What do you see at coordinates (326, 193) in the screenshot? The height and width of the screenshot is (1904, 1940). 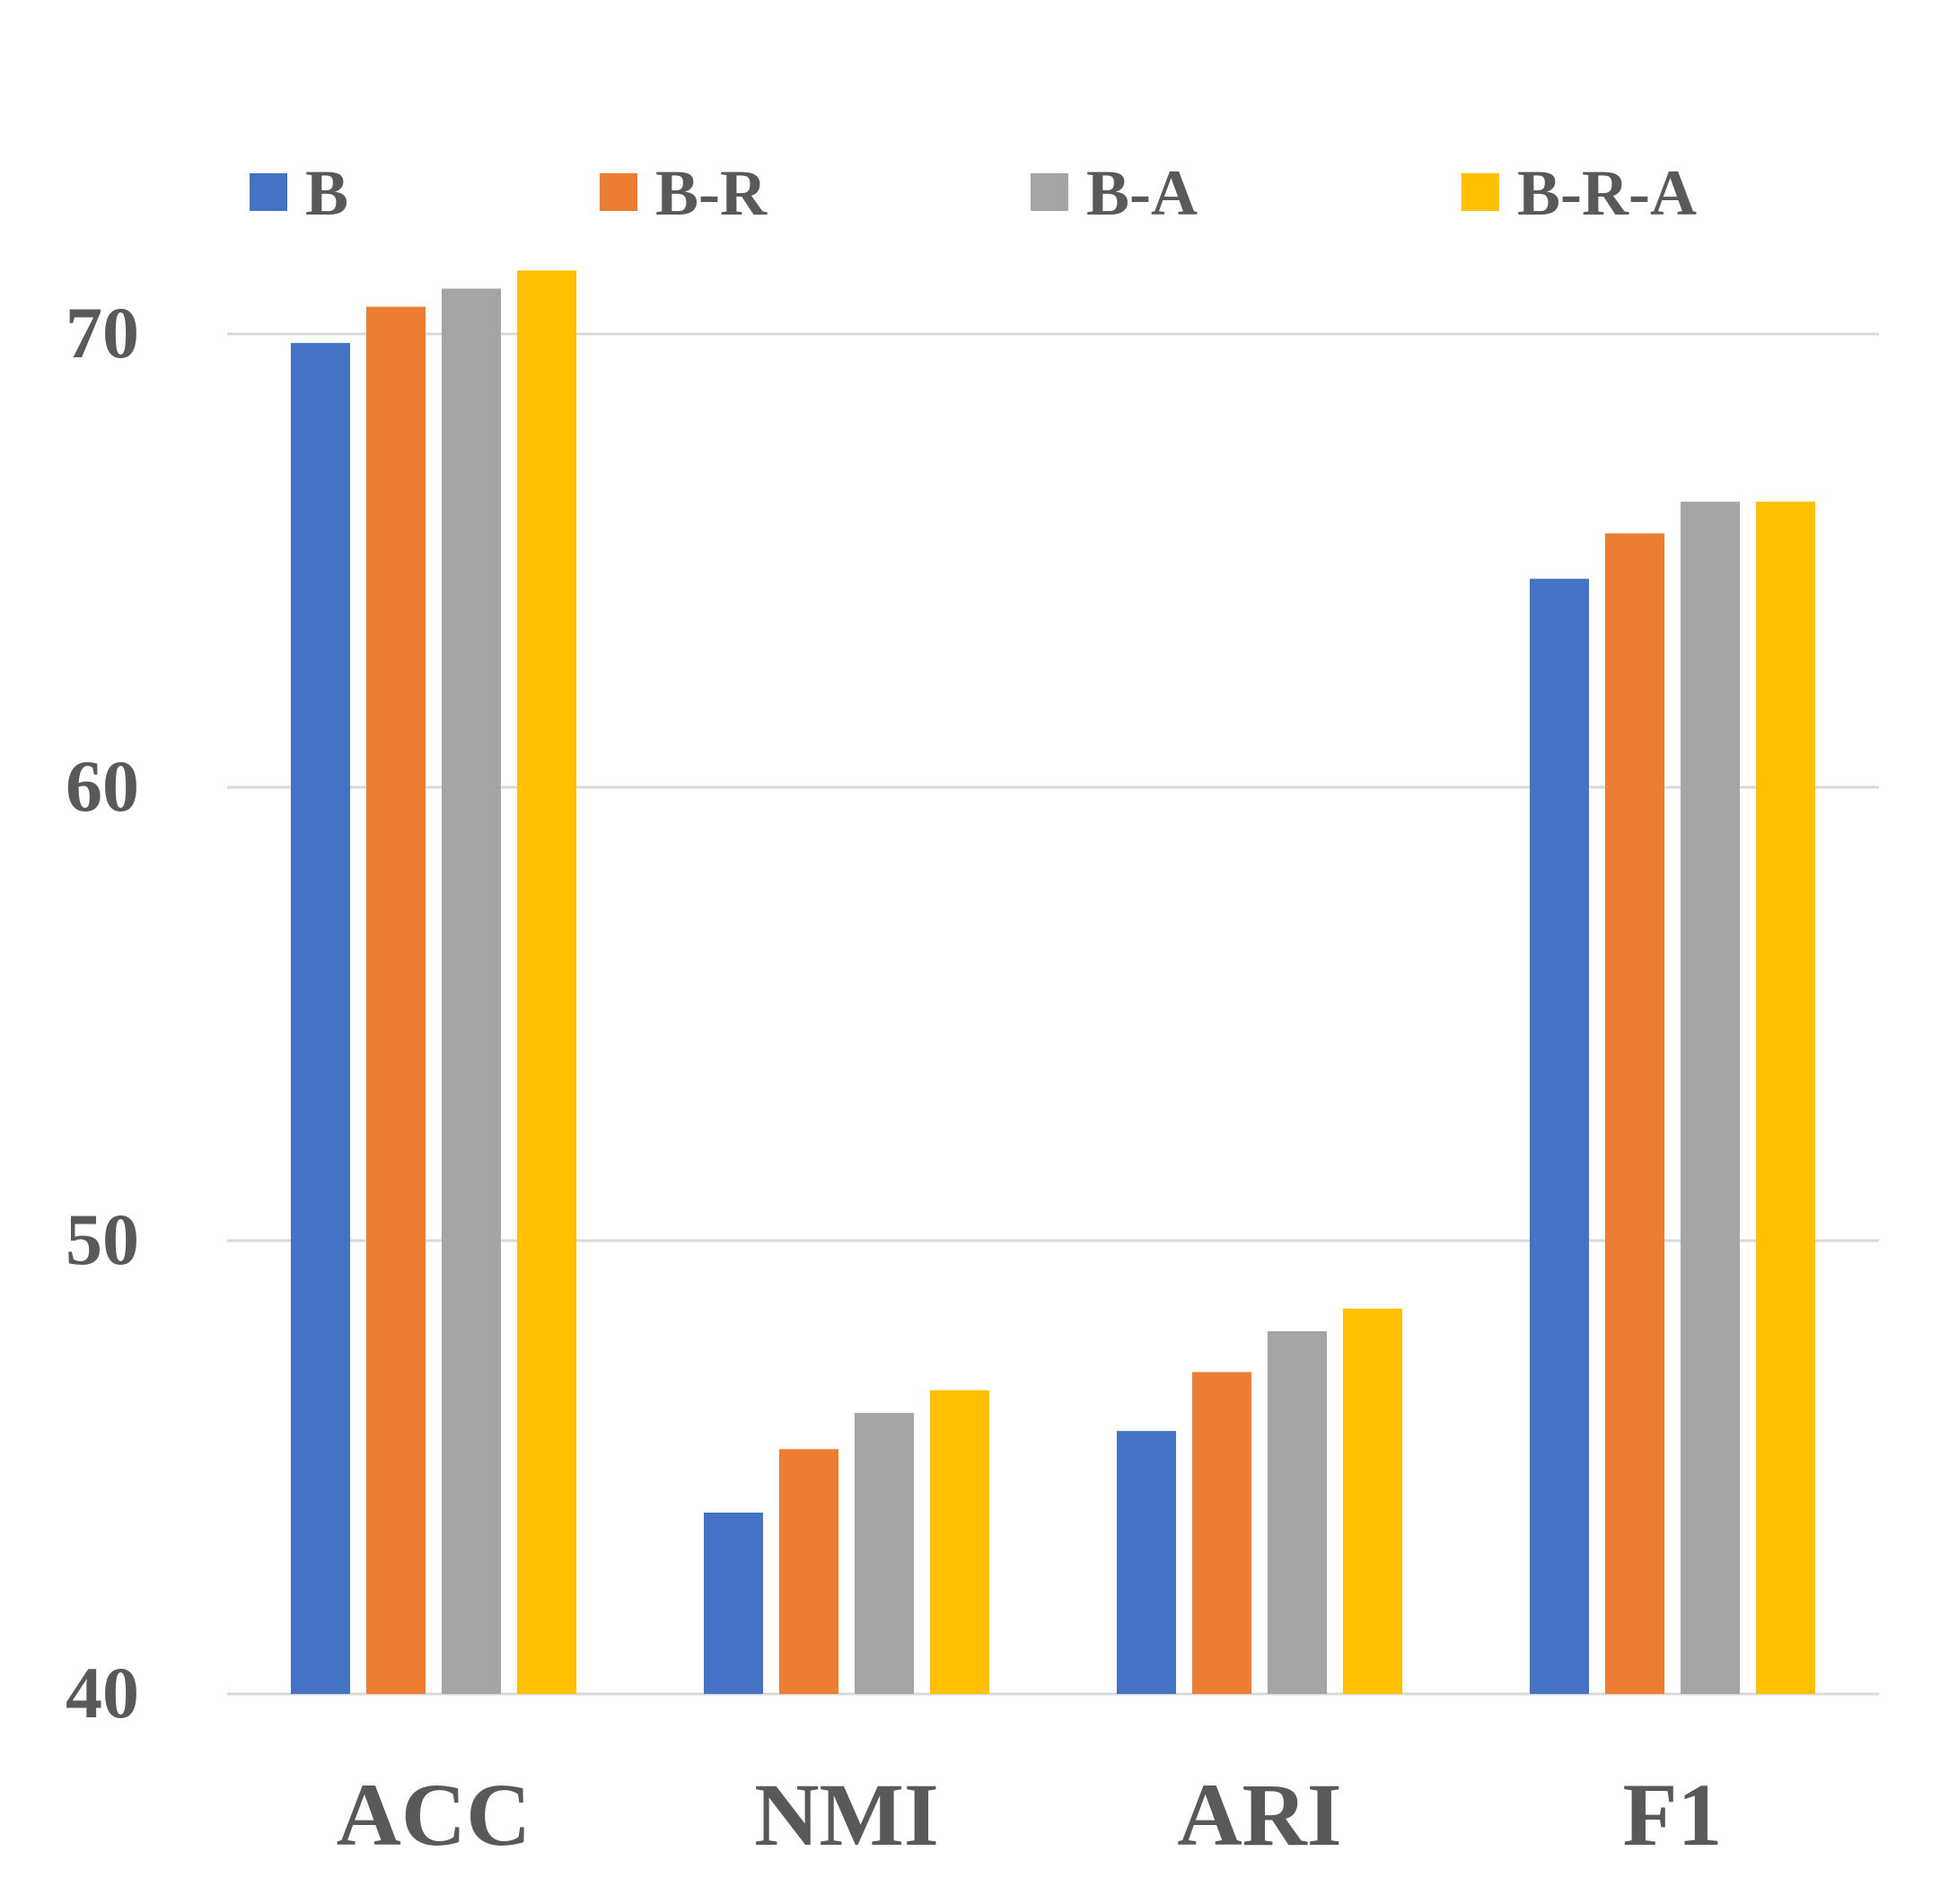 I see `legend-label-b: B` at bounding box center [326, 193].